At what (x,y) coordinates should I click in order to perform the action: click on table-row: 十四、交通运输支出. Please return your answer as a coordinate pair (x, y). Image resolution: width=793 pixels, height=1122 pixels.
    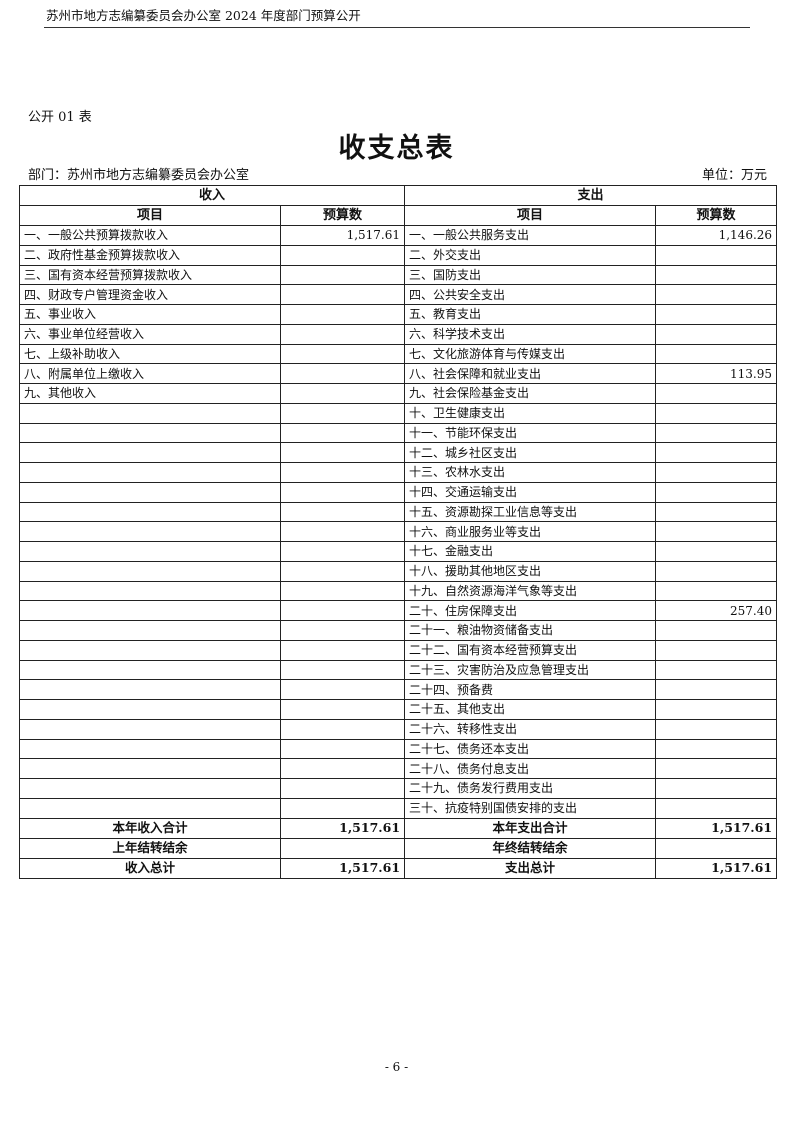
    Looking at the image, I should click on (398, 492).